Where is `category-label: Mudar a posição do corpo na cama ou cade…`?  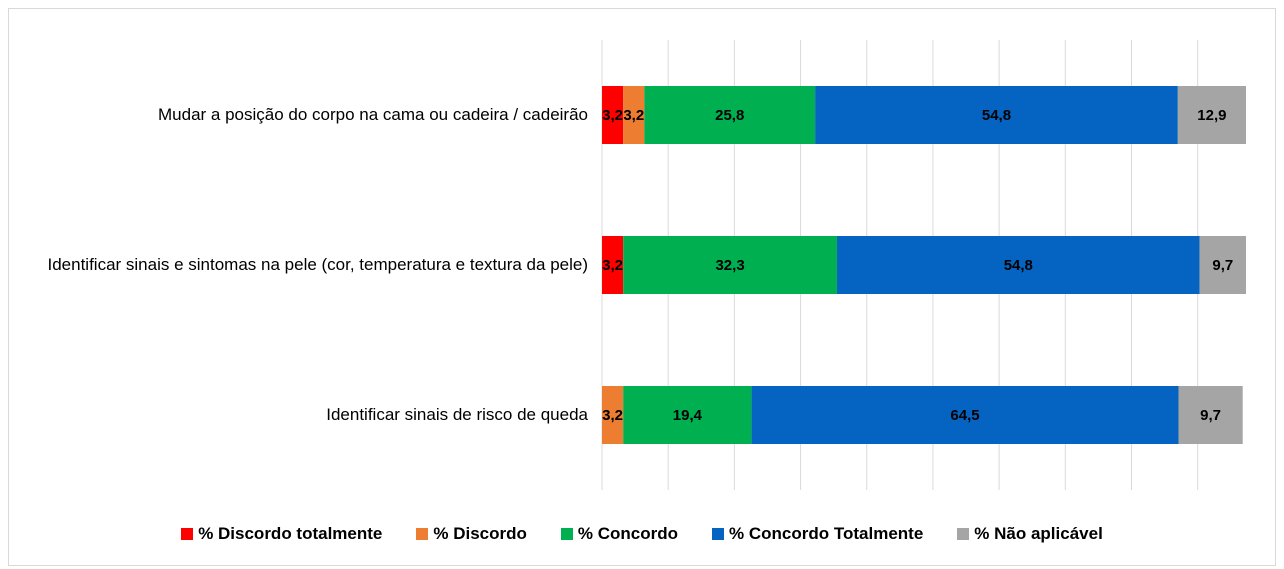 category-label: Mudar a posição do corpo na cama ou cade… is located at coordinates (299, 115).